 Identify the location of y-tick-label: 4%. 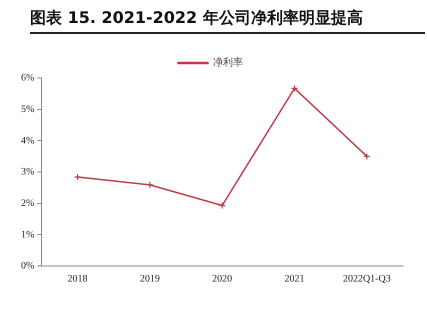
(27, 140).